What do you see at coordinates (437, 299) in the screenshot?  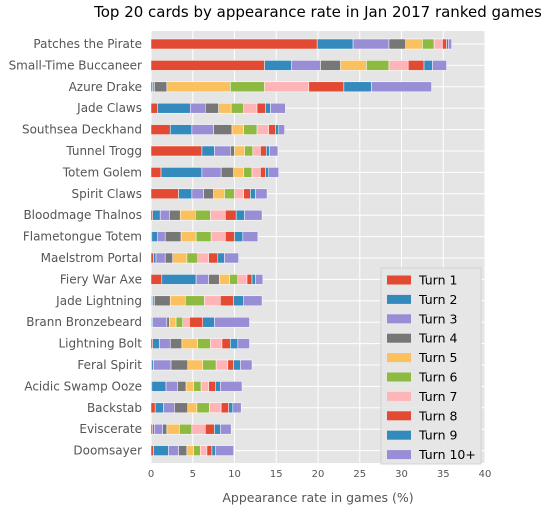 I see `legend-label: Turn 2` at bounding box center [437, 299].